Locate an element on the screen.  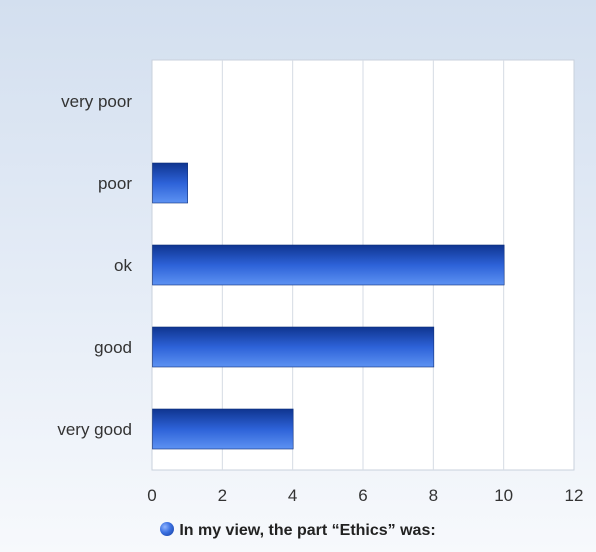
y-tick-label: very poor is located at coordinates (96, 101).